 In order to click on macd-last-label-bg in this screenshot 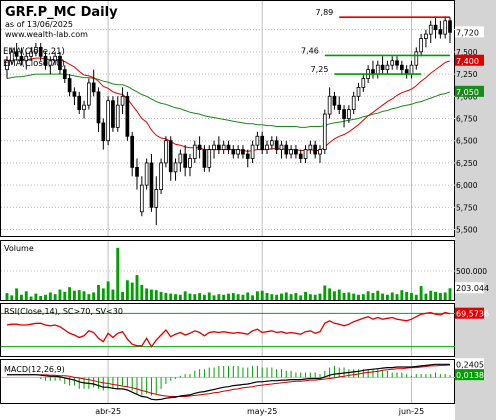, I will do `click(469, 364)`.